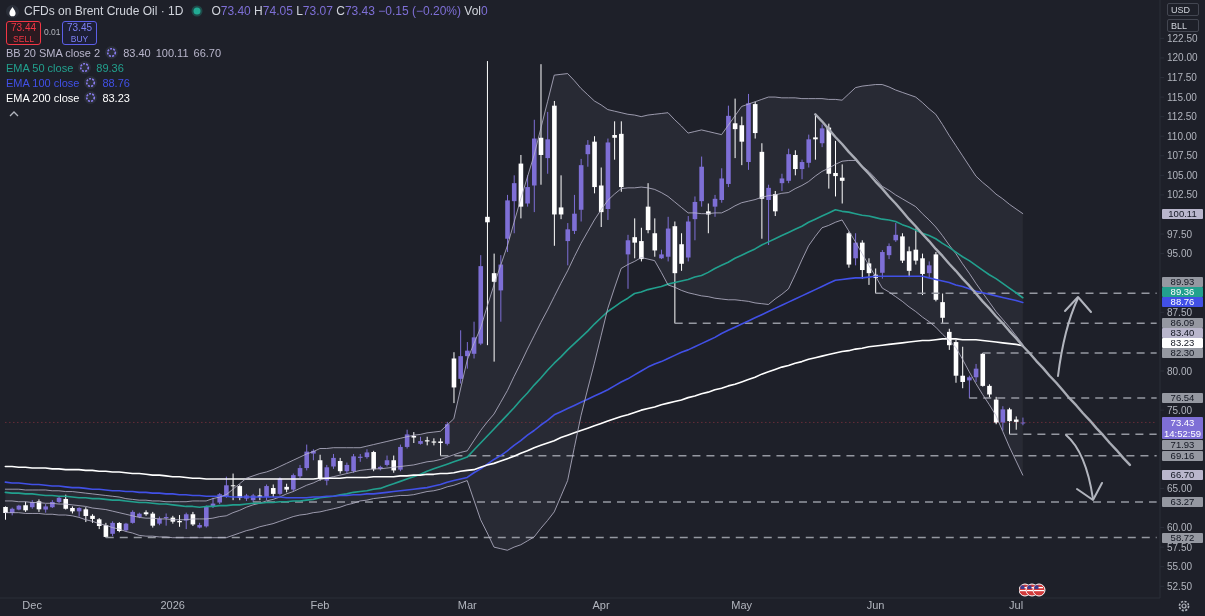  I want to click on x-tick-label: Mar, so click(467, 604).